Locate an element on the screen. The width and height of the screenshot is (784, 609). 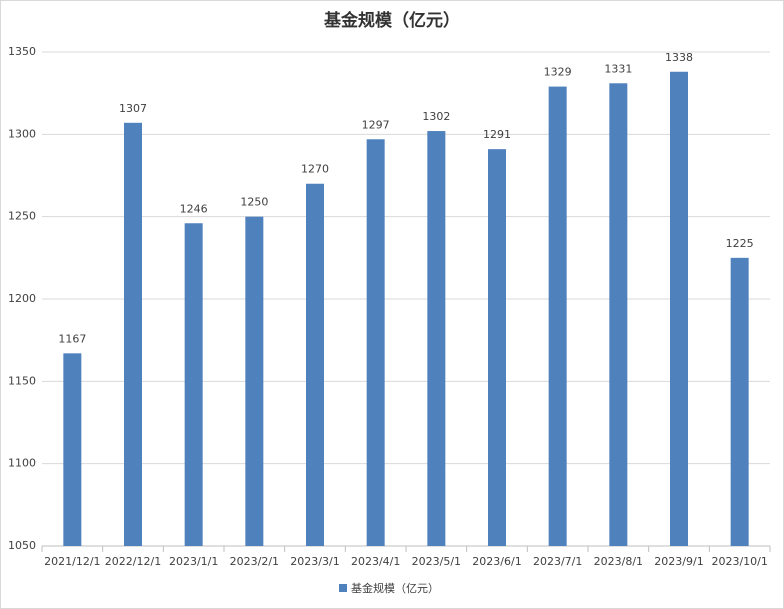
x-tick-label: 2023/7/1 is located at coordinates (557, 561).